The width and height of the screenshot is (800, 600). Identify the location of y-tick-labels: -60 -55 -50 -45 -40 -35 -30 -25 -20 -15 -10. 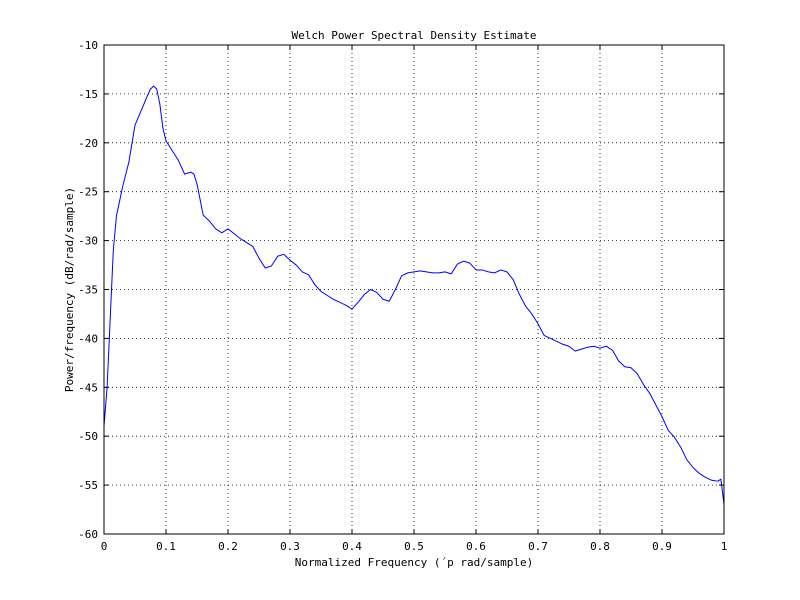
(88, 290).